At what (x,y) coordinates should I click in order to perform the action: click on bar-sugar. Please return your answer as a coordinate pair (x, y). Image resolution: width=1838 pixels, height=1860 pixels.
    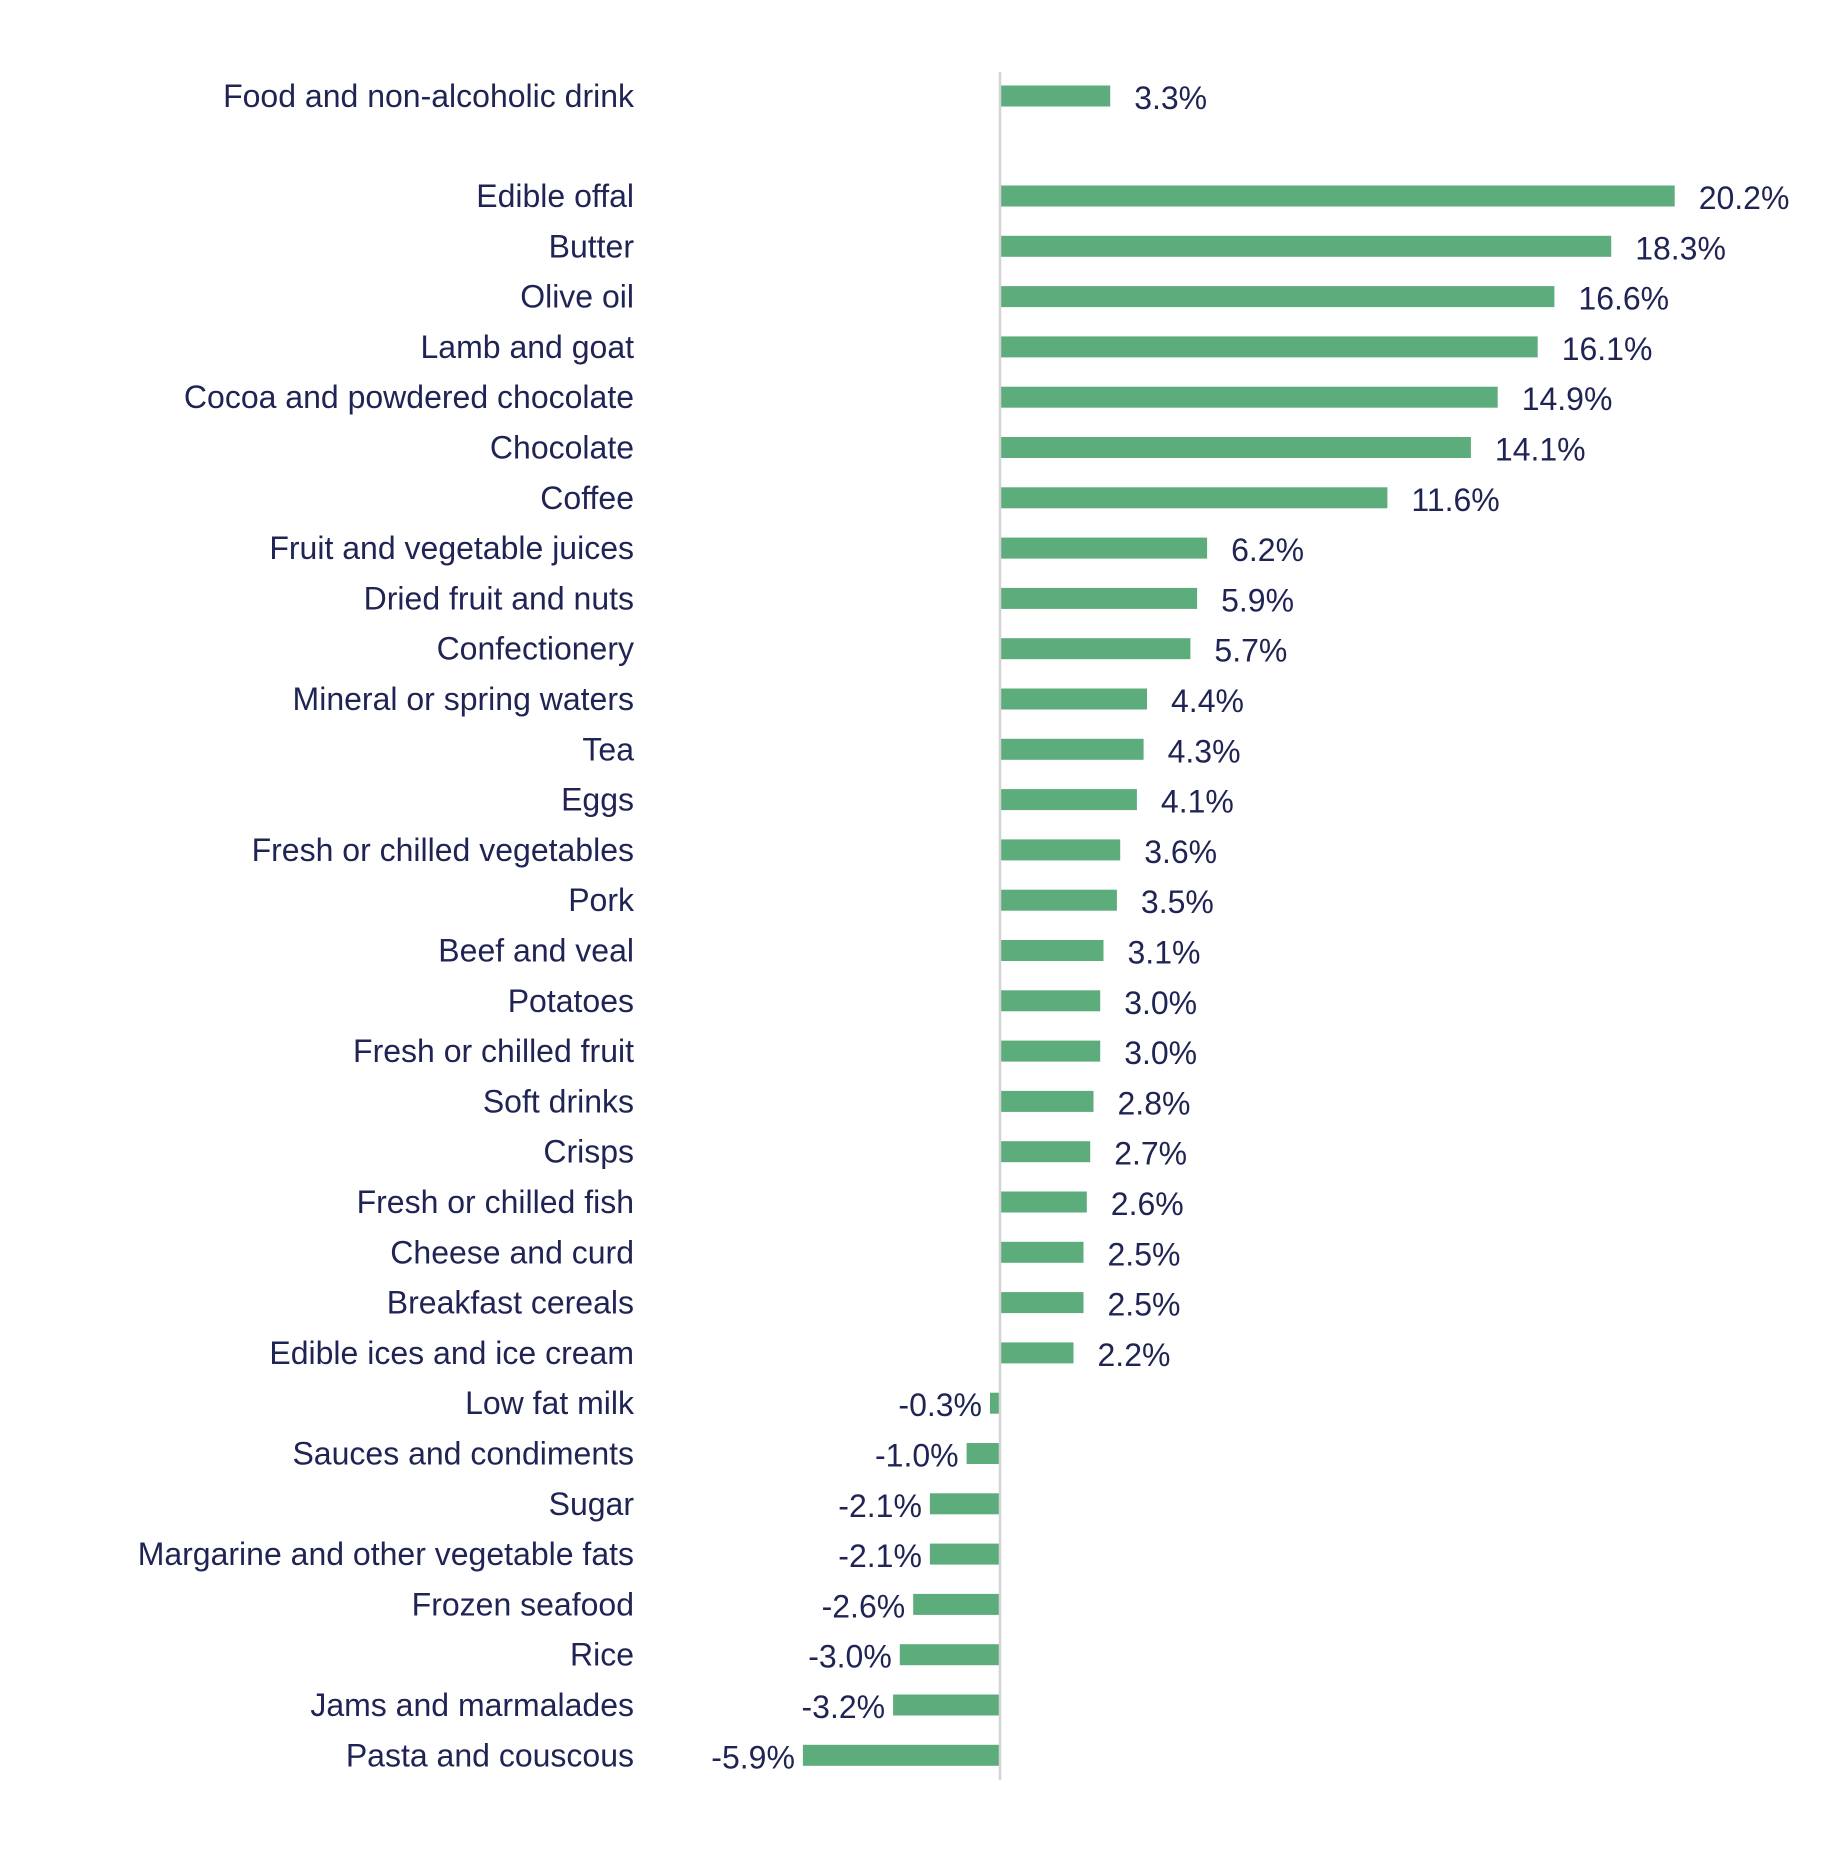
    Looking at the image, I should click on (964, 1504).